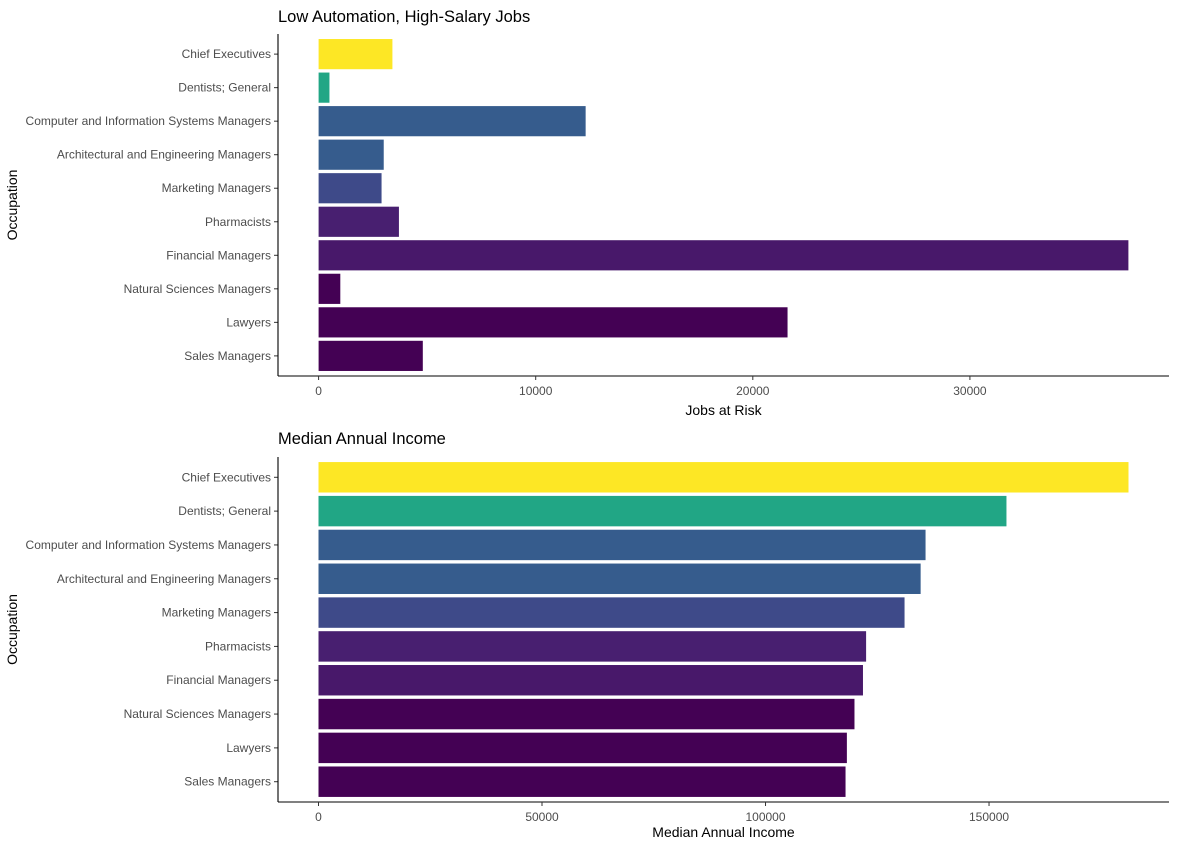 This screenshot has height=850, width=1181. I want to click on chart2-x-tick-label: 150000, so click(989, 817).